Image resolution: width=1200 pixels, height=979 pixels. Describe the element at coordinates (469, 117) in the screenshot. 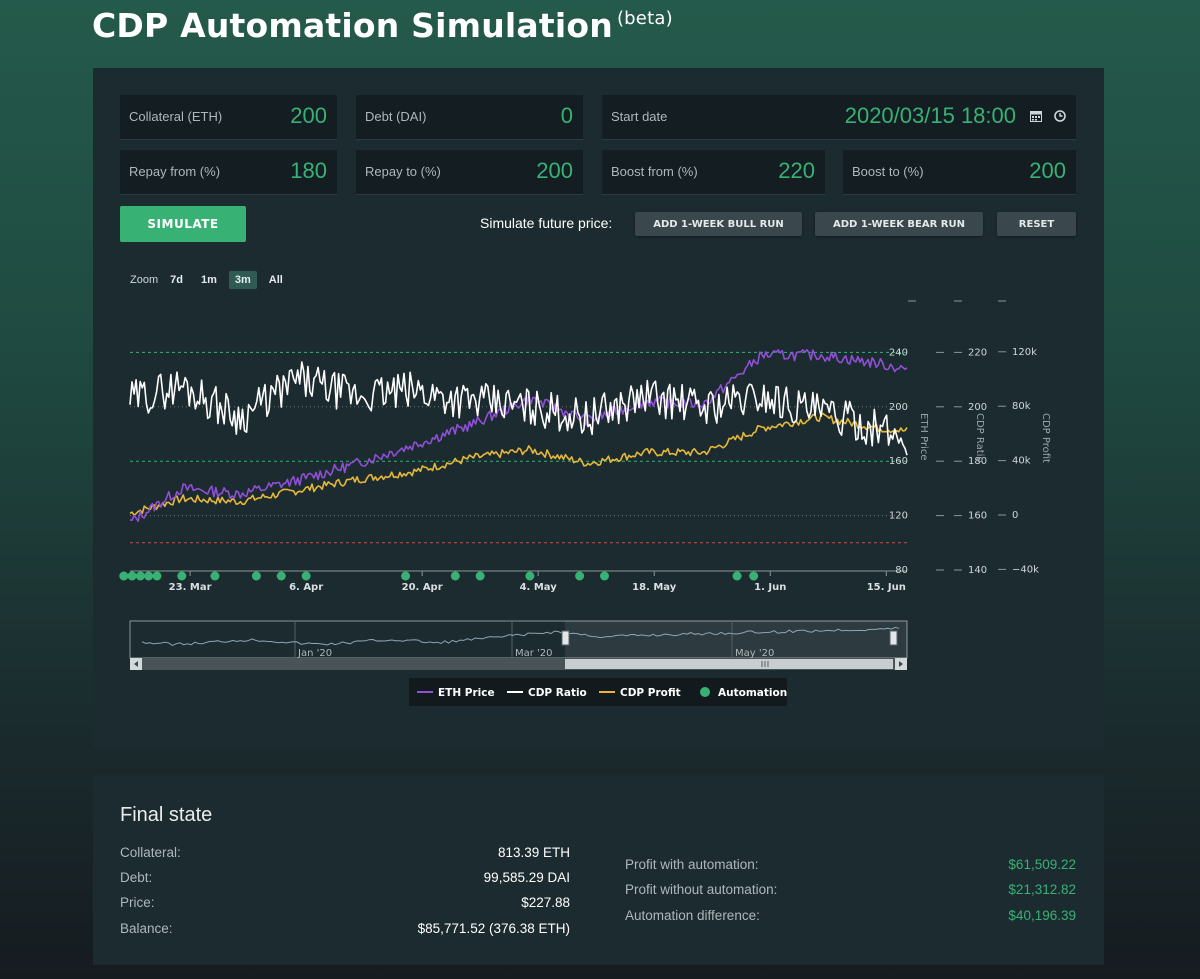

I see `debt-field: Debt (DAI) 0` at that location.